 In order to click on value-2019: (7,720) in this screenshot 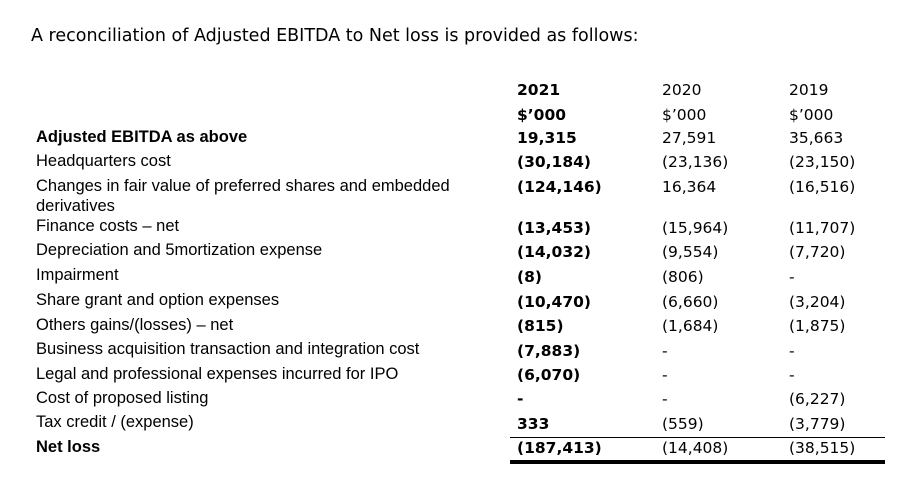, I will do `click(817, 252)`.